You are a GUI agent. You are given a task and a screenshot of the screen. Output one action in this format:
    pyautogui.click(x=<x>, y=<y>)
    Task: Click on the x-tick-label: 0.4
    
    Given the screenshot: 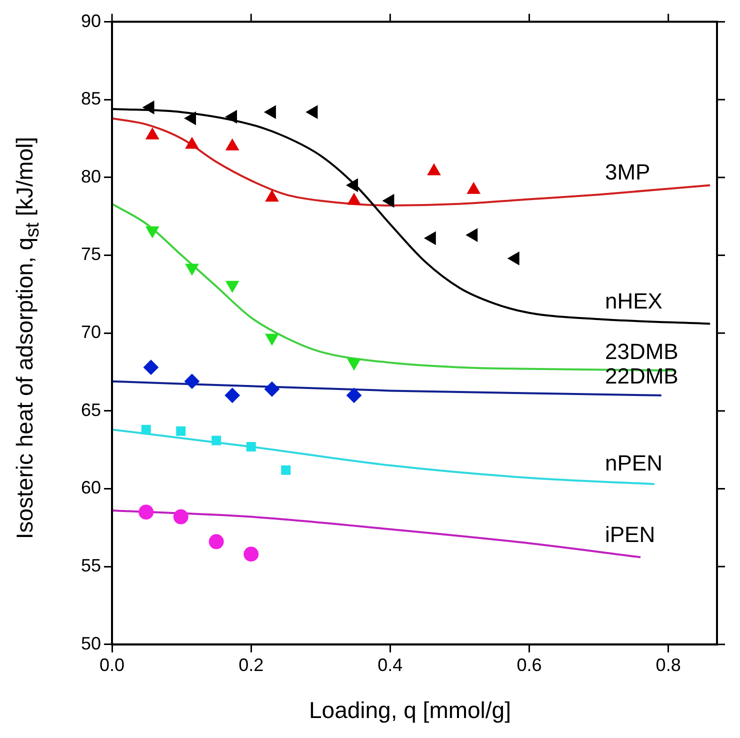 What is the action you would take?
    pyautogui.click(x=390, y=665)
    